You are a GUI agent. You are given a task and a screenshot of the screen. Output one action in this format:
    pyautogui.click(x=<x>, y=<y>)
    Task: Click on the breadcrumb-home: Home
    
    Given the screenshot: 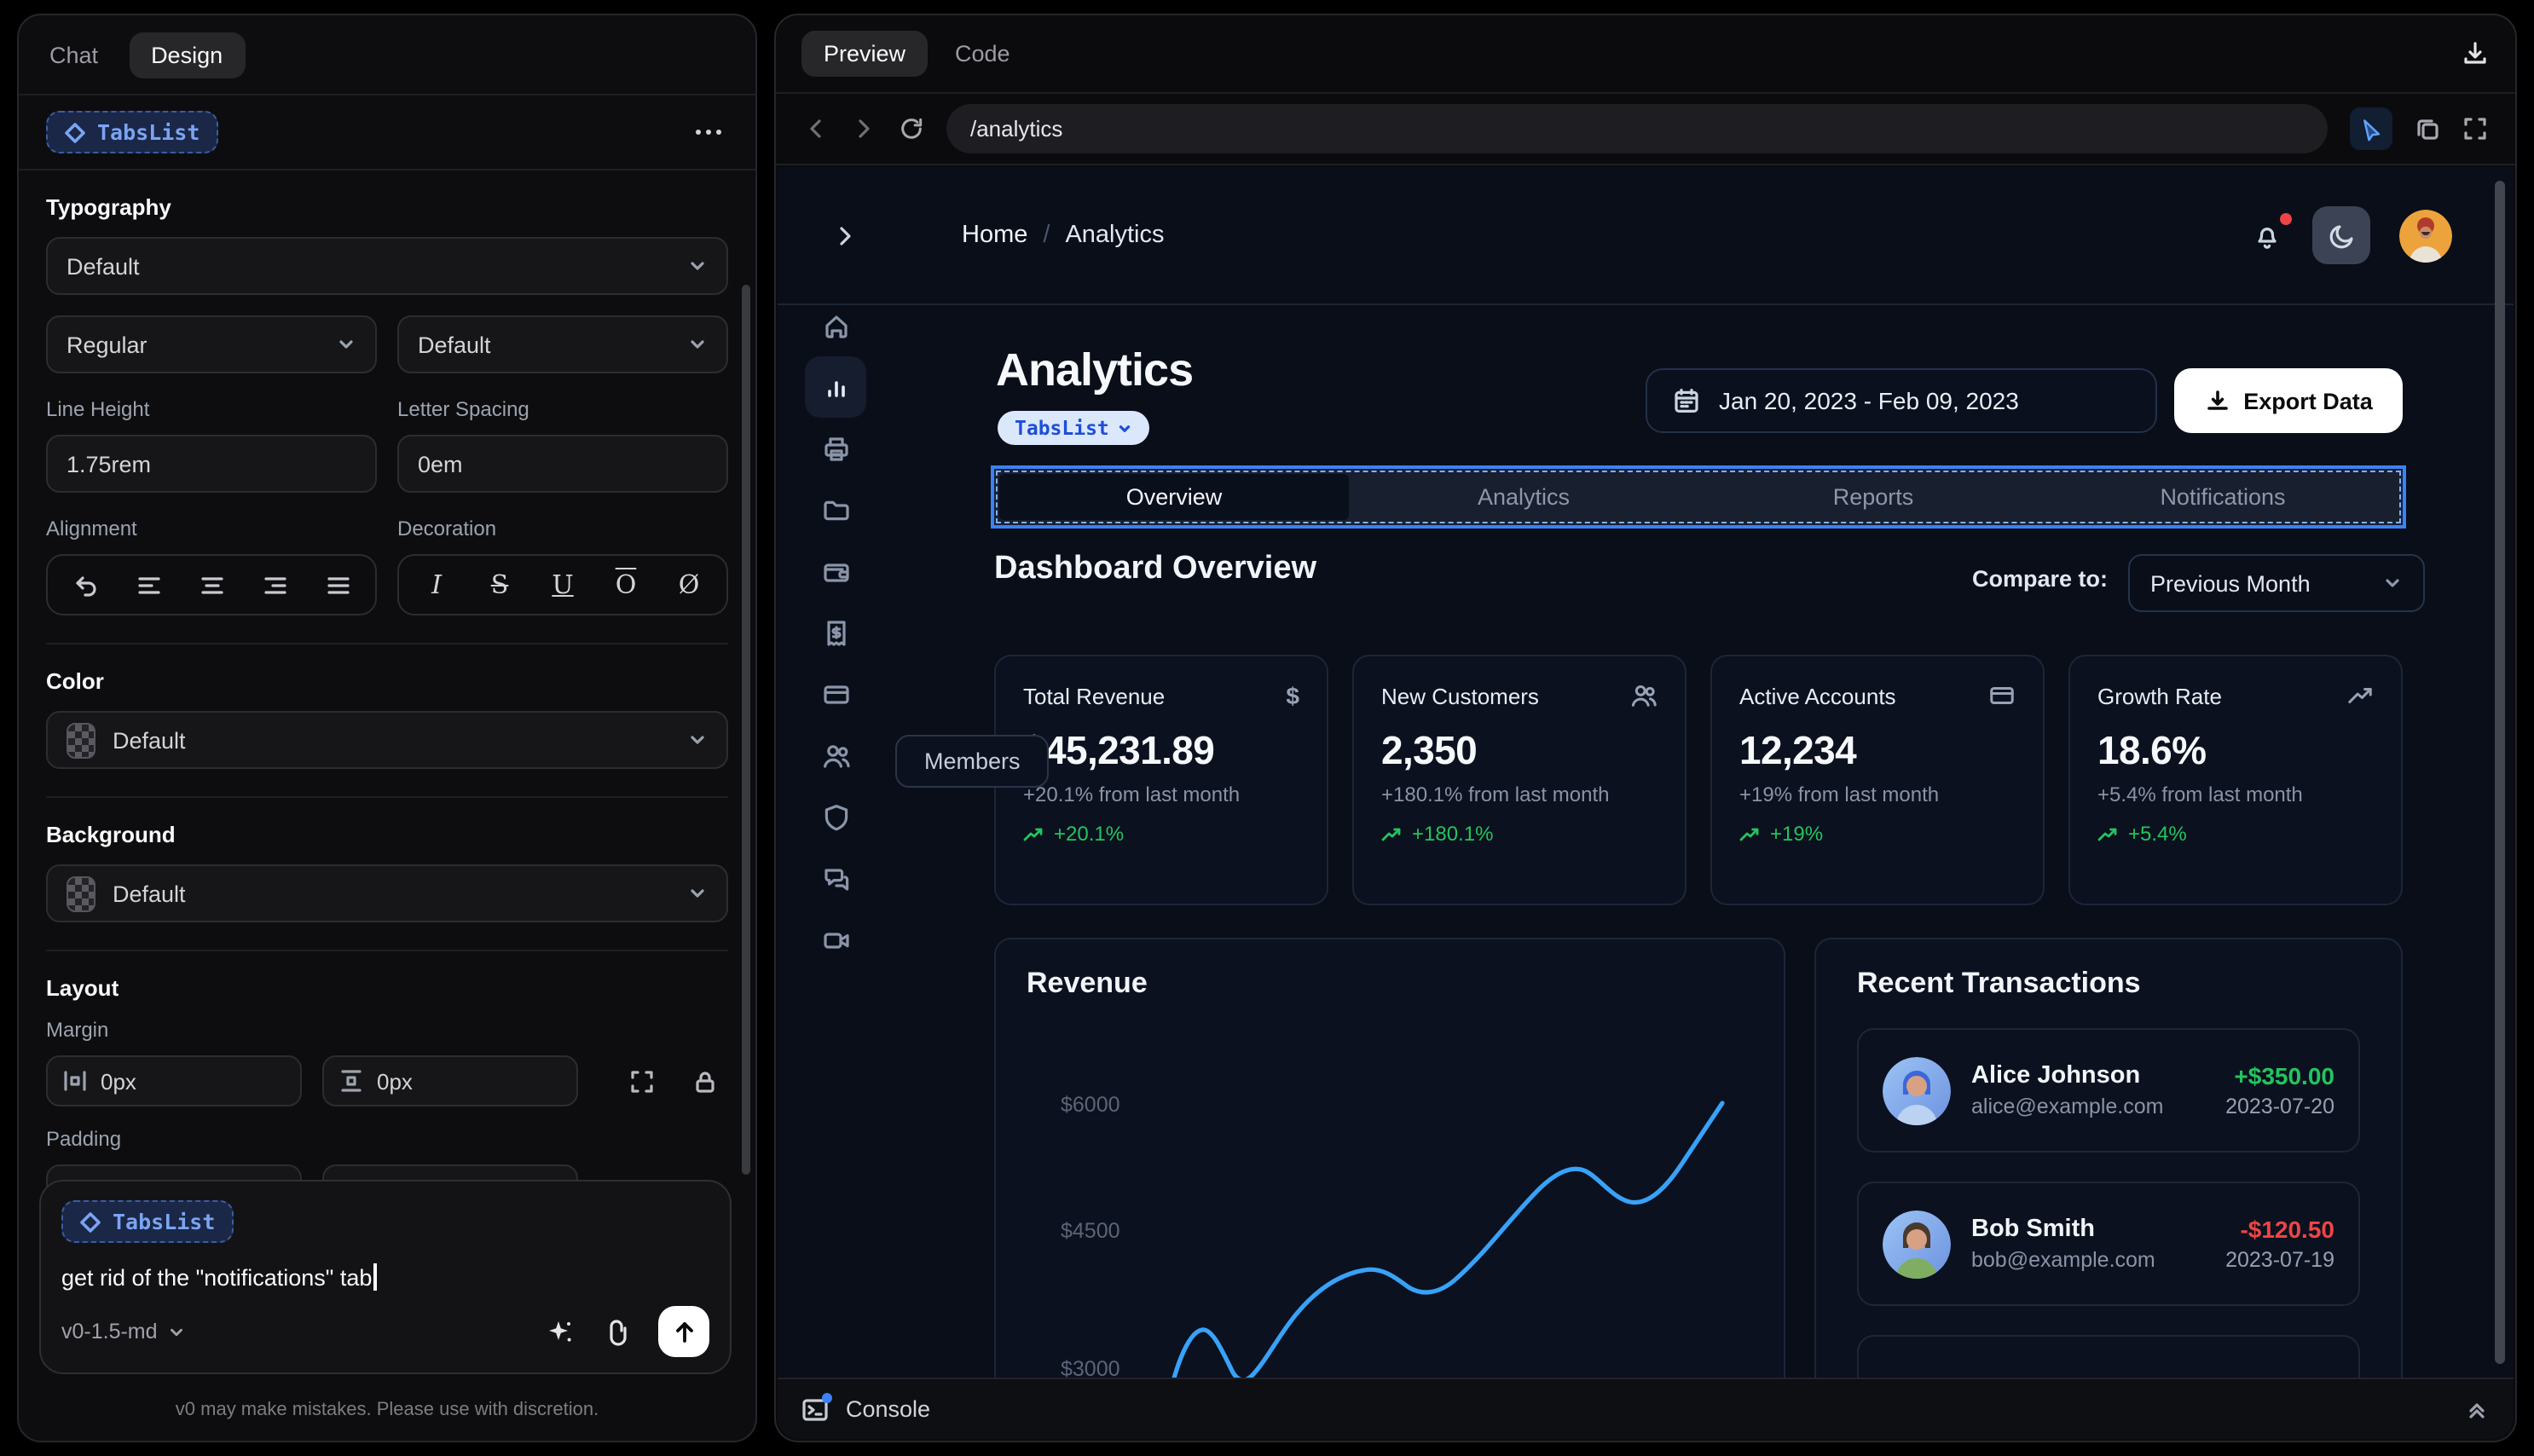 What is the action you would take?
    pyautogui.click(x=995, y=235)
    